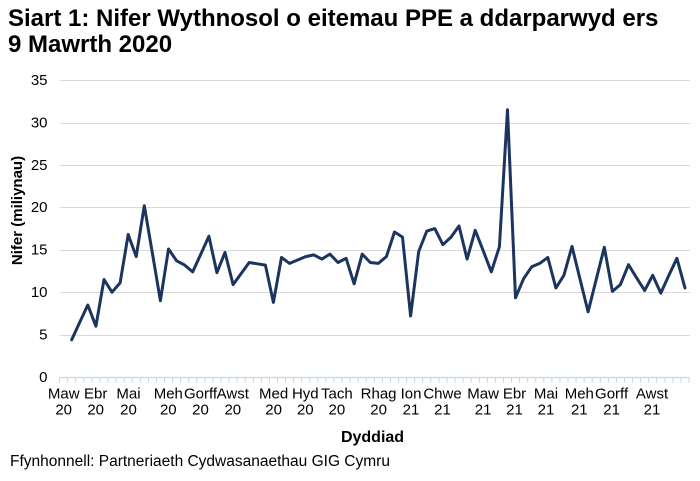 Image resolution: width=700 pixels, height=481 pixels. I want to click on svg-text: Dyddiad, so click(372, 437).